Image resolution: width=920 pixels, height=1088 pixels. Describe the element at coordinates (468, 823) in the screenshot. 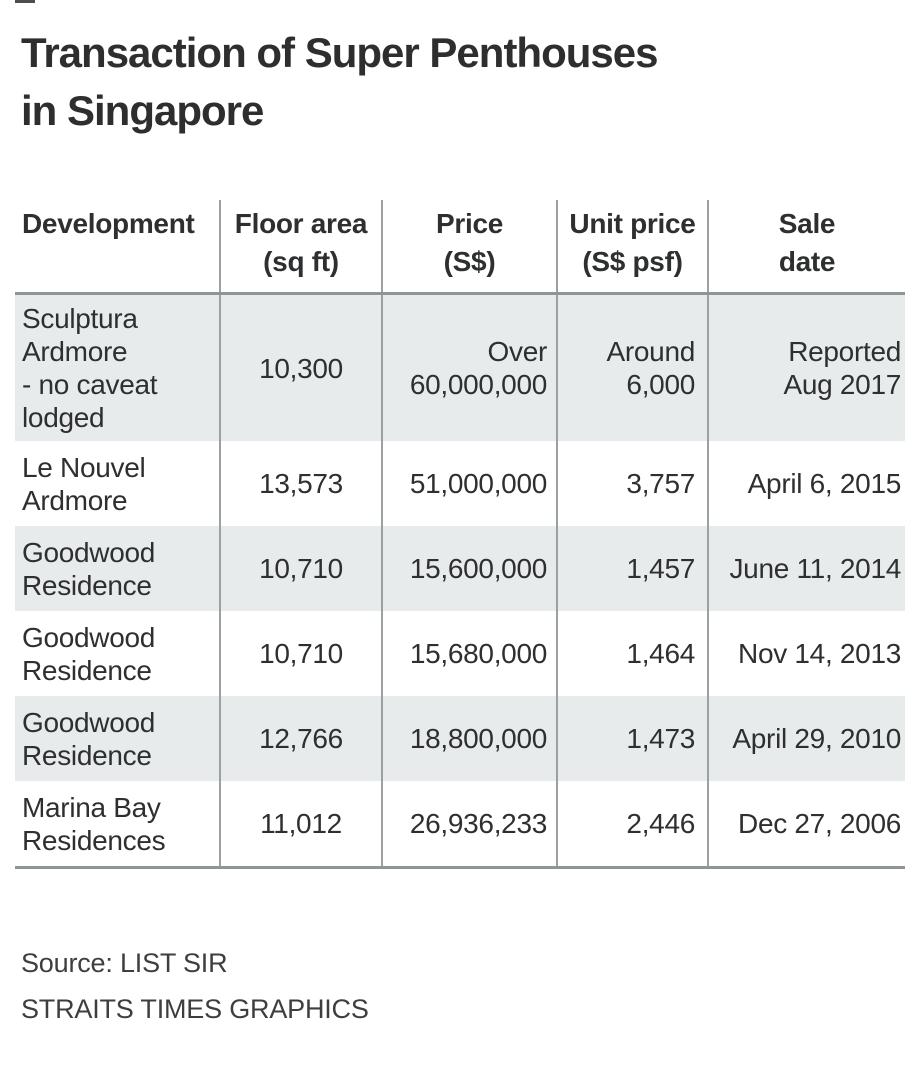

I see `cell-price: 26,936,233` at that location.